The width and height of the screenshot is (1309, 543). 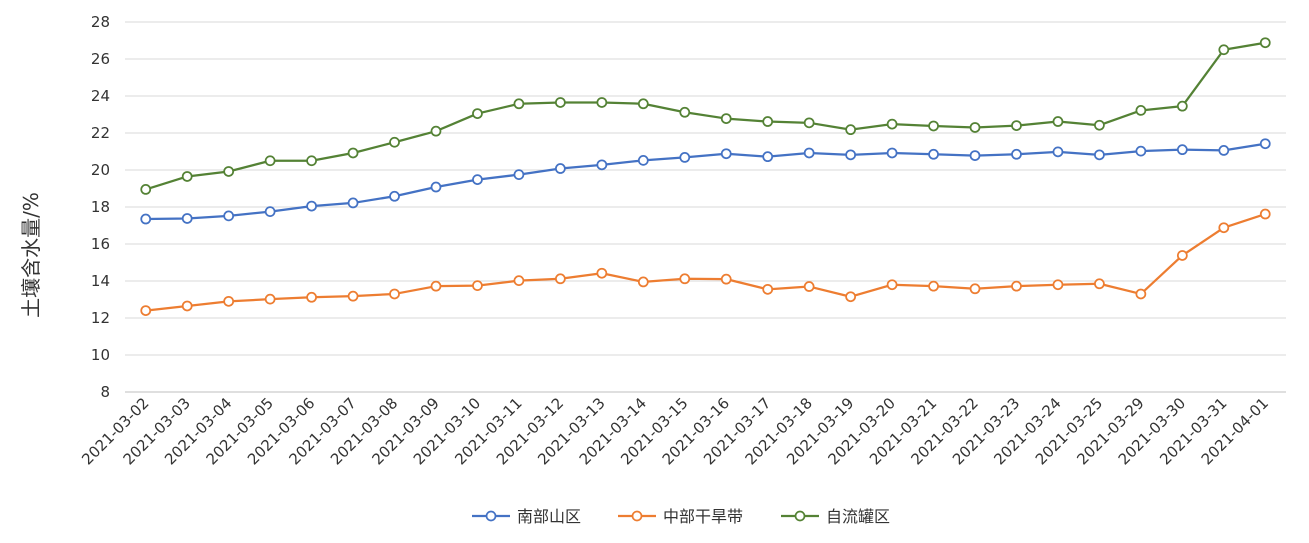 What do you see at coordinates (100, 133) in the screenshot?
I see `y-tick-label: 22` at bounding box center [100, 133].